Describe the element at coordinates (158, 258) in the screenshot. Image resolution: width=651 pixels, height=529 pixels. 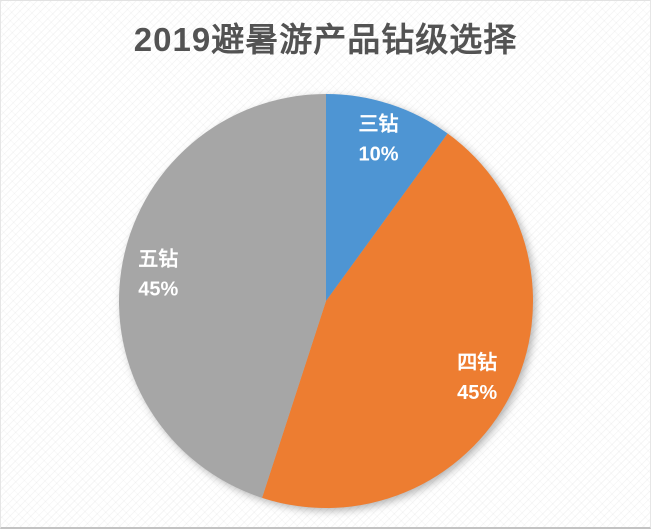
I see `slice-category-label-2: 五钻` at that location.